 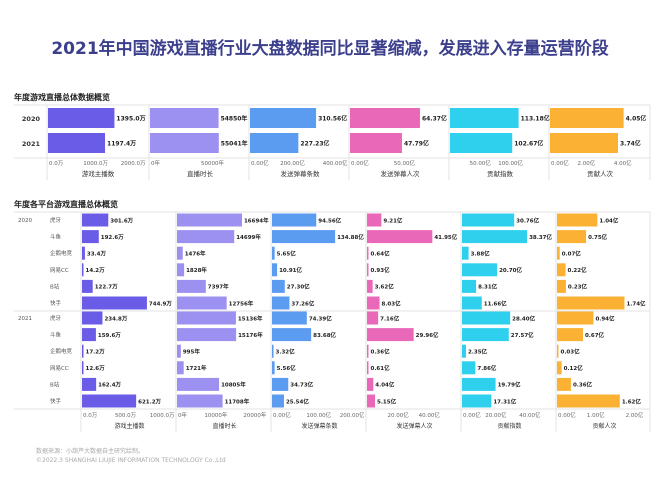 I want to click on data-label: 134.88亿, so click(x=350, y=237).